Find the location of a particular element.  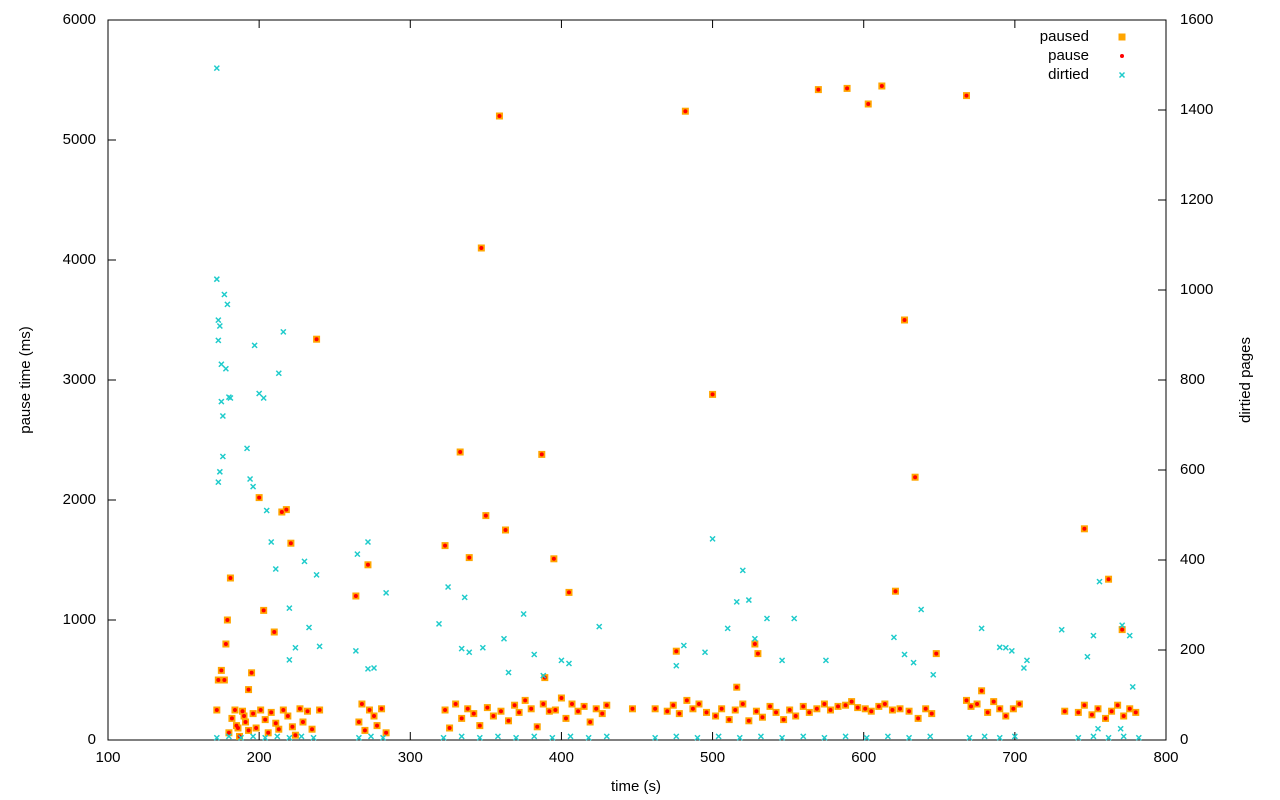

y2-tick-label: 1000 is located at coordinates (1196, 289).